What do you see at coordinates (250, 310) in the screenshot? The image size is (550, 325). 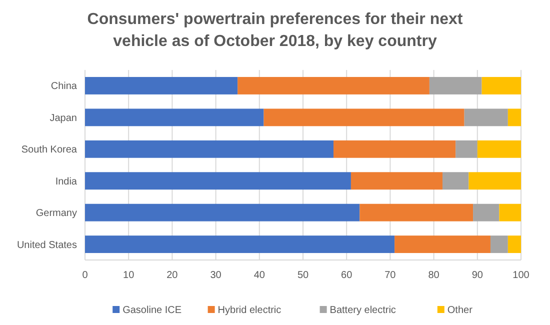 I see `legend-label: Hybrid electric` at bounding box center [250, 310].